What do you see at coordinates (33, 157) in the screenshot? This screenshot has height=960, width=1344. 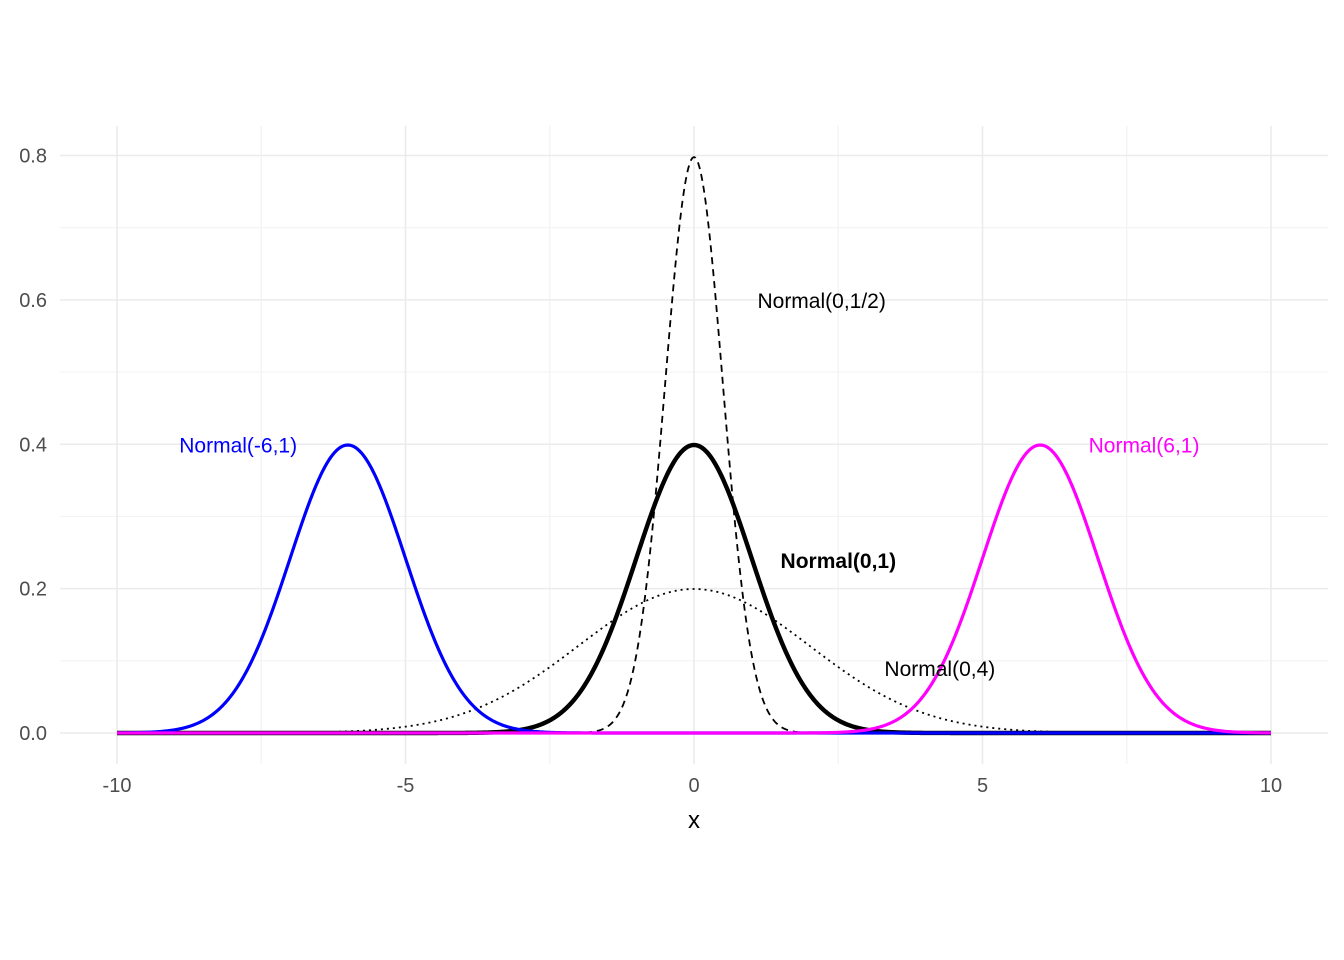 I see `y-tick-label: 0.8` at bounding box center [33, 157].